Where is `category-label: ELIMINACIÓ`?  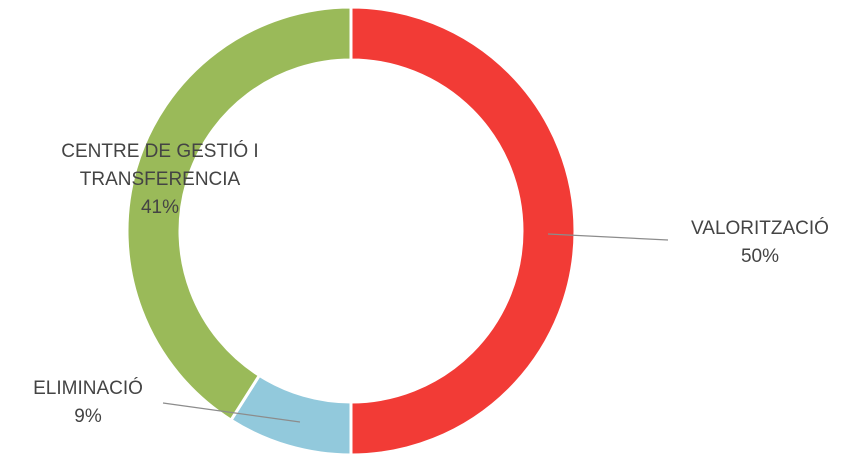 category-label: ELIMINACIÓ is located at coordinates (88, 388).